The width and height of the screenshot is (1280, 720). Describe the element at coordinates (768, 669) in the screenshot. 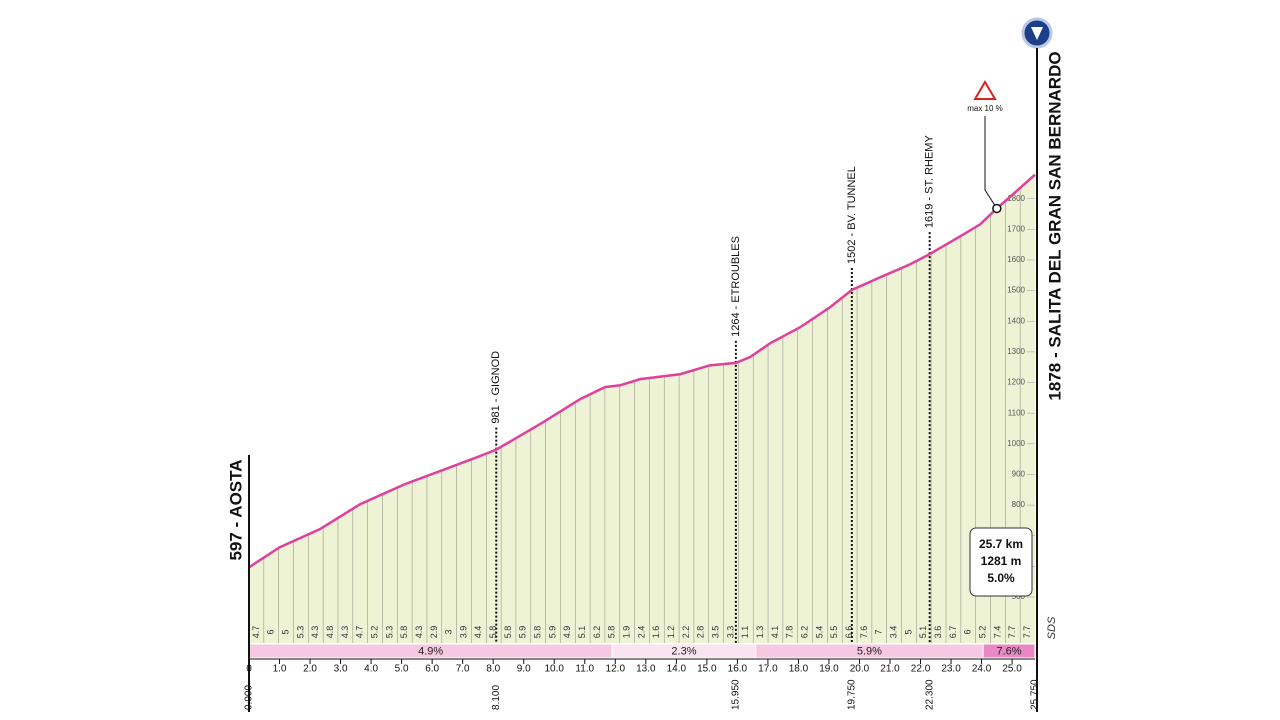

I see `x-tick-label: 17.0` at that location.